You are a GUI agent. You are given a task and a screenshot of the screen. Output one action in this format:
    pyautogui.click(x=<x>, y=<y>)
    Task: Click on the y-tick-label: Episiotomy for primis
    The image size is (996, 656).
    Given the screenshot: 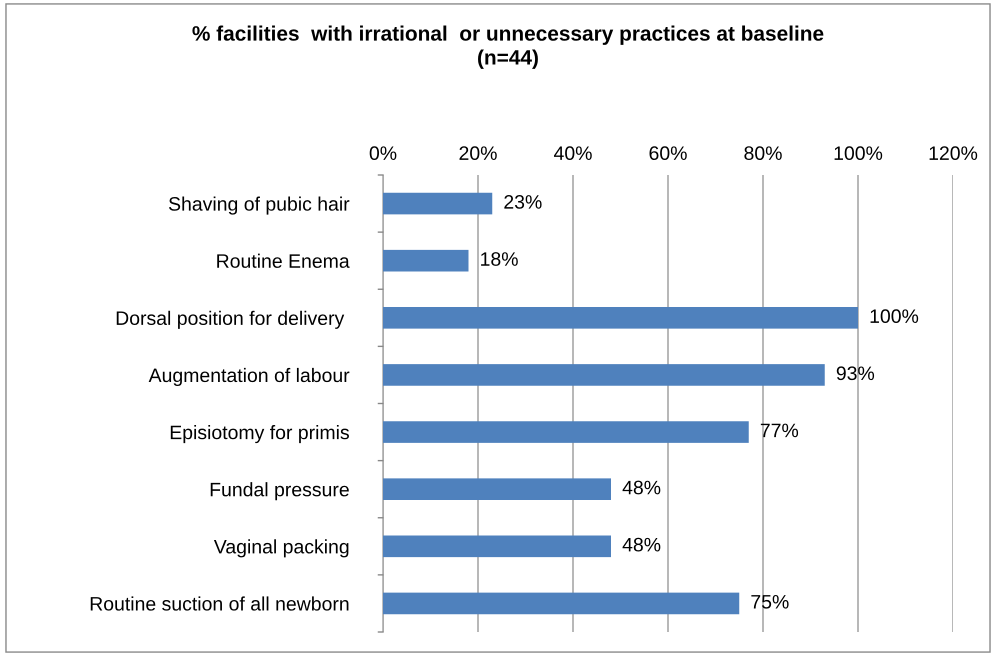 What is the action you would take?
    pyautogui.click(x=259, y=434)
    